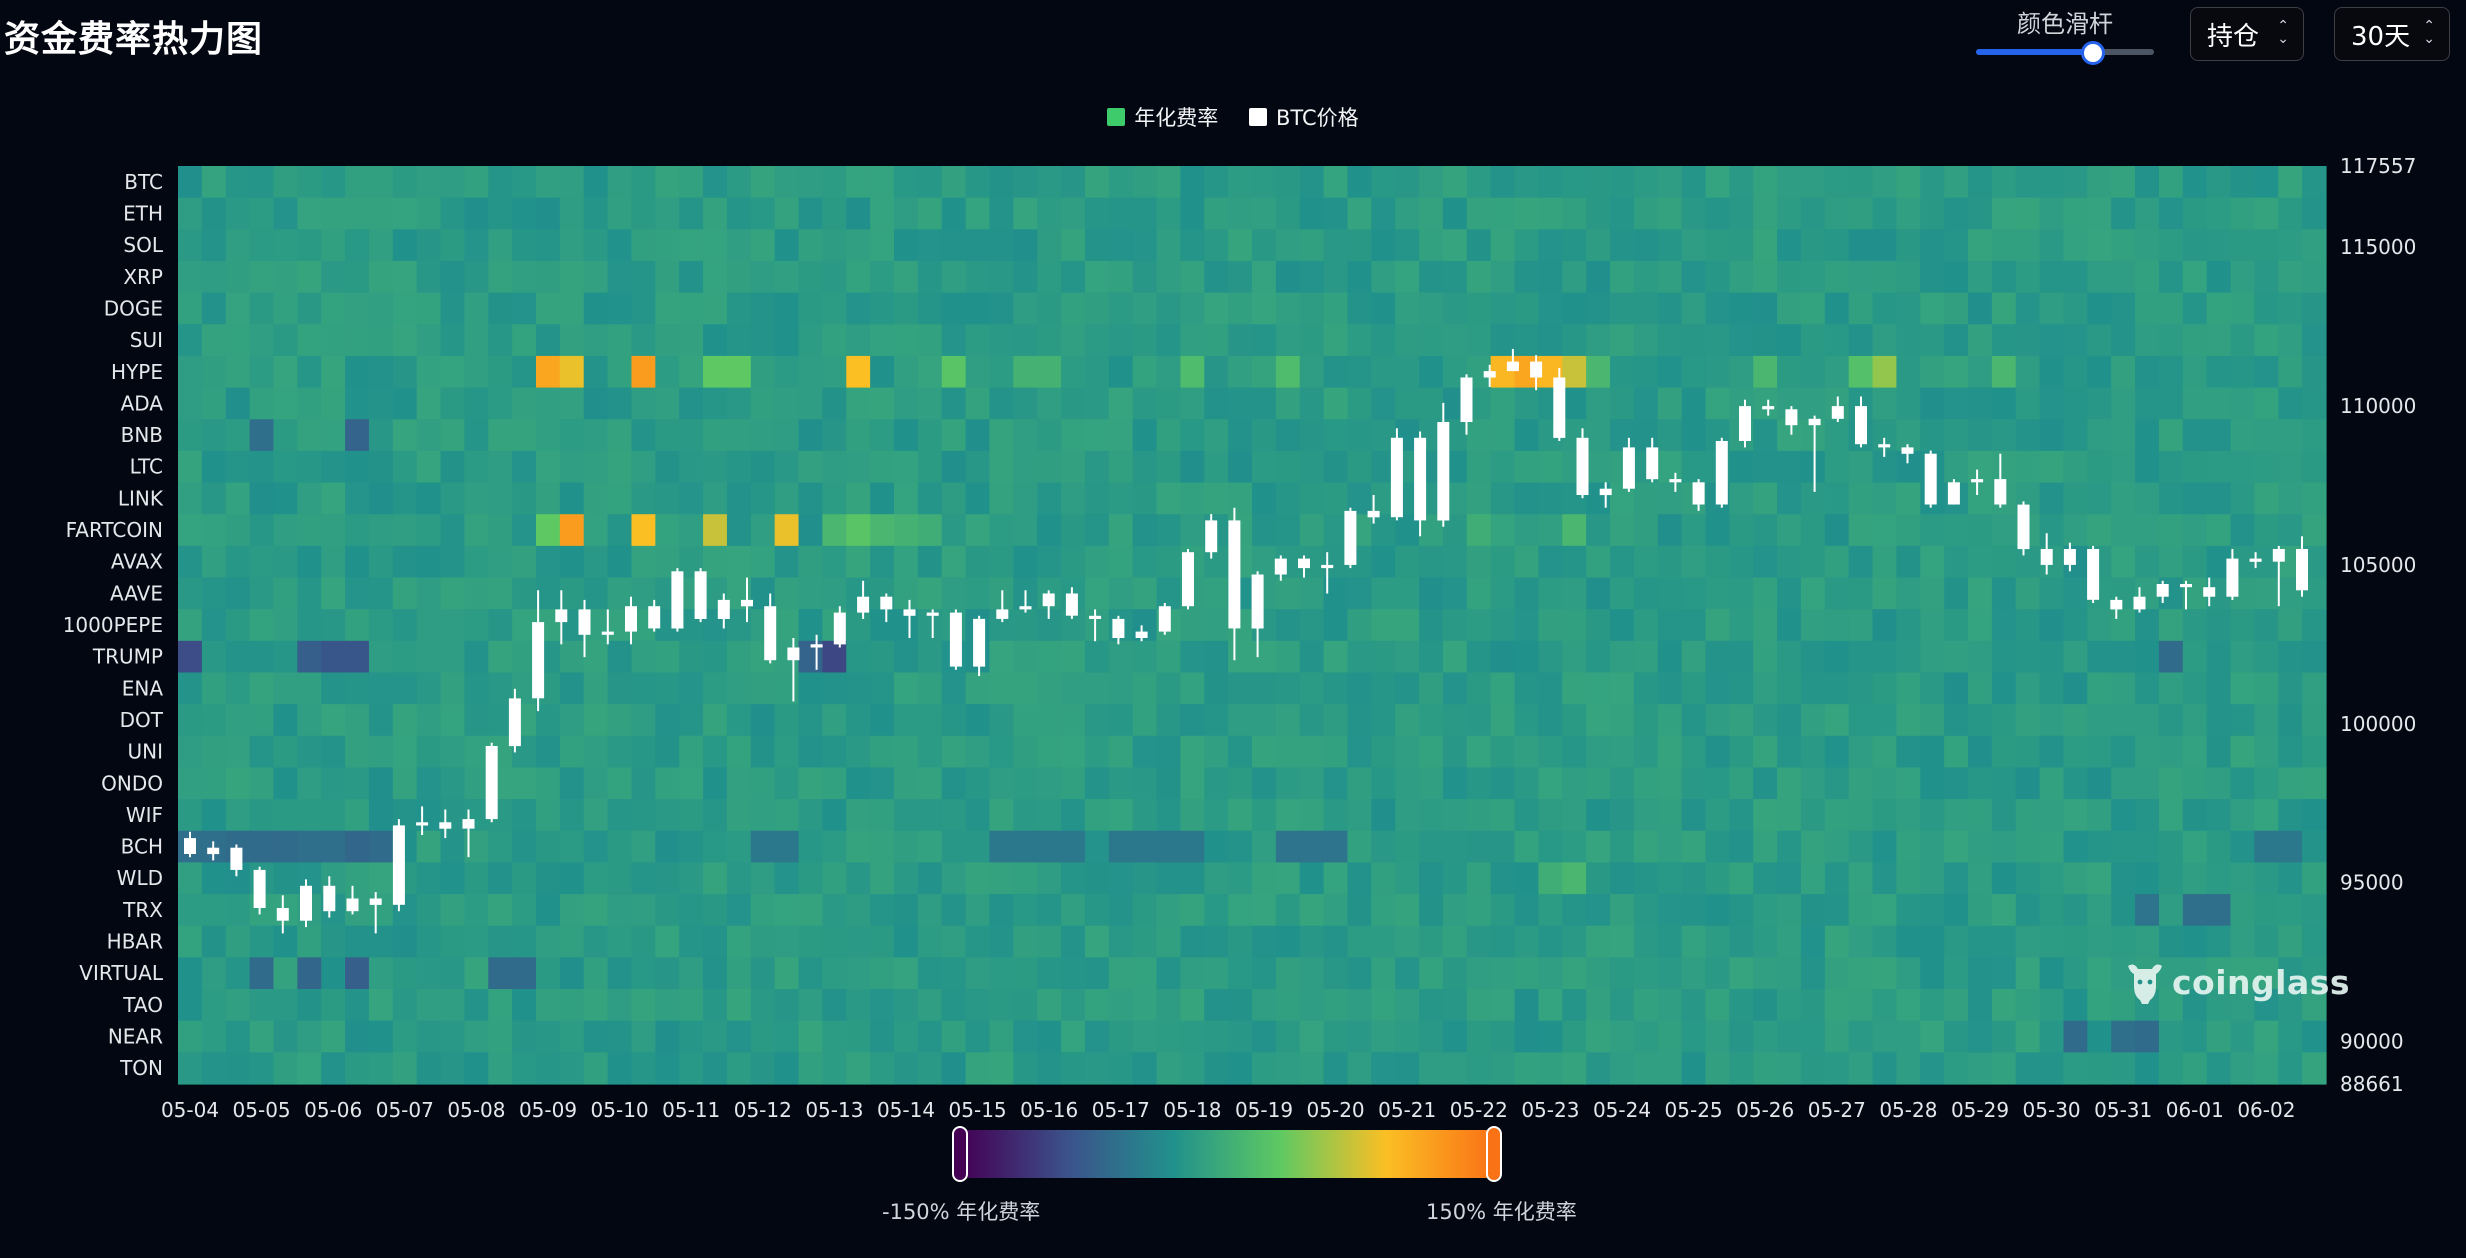  What do you see at coordinates (2247, 34) in the screenshot?
I see `type-select: 持仓 ⌃ ⌄` at bounding box center [2247, 34].